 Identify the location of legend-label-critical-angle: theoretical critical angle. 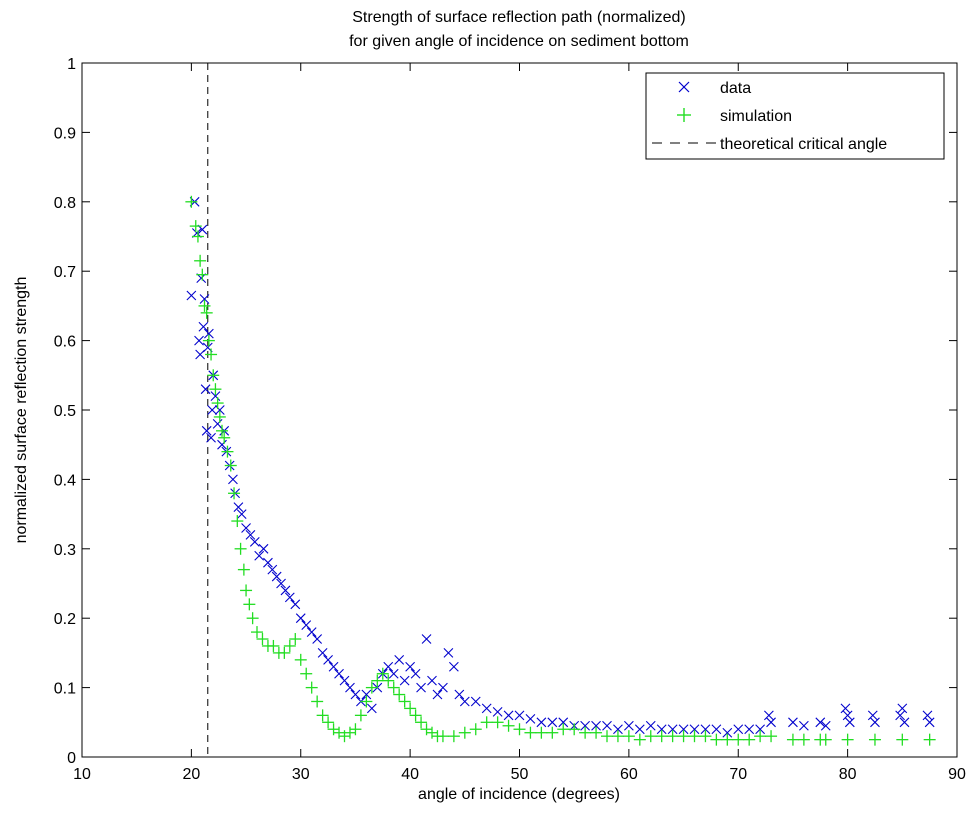
(803, 144).